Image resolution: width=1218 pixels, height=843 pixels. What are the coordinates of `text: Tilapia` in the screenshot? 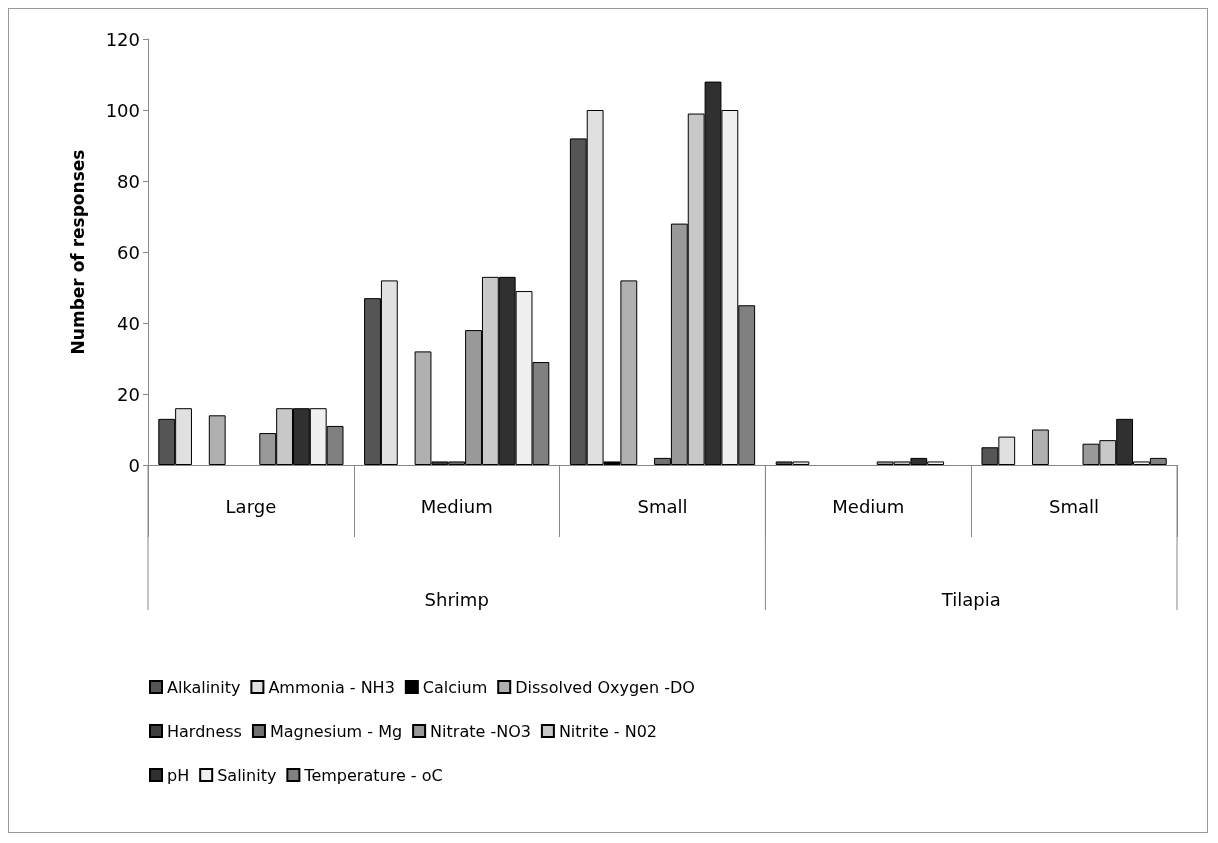 It's located at (970, 599).